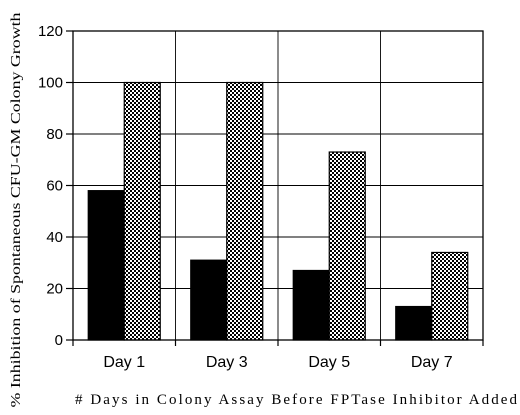 The height and width of the screenshot is (415, 520). I want to click on y-tick-label: 100, so click(50, 83).